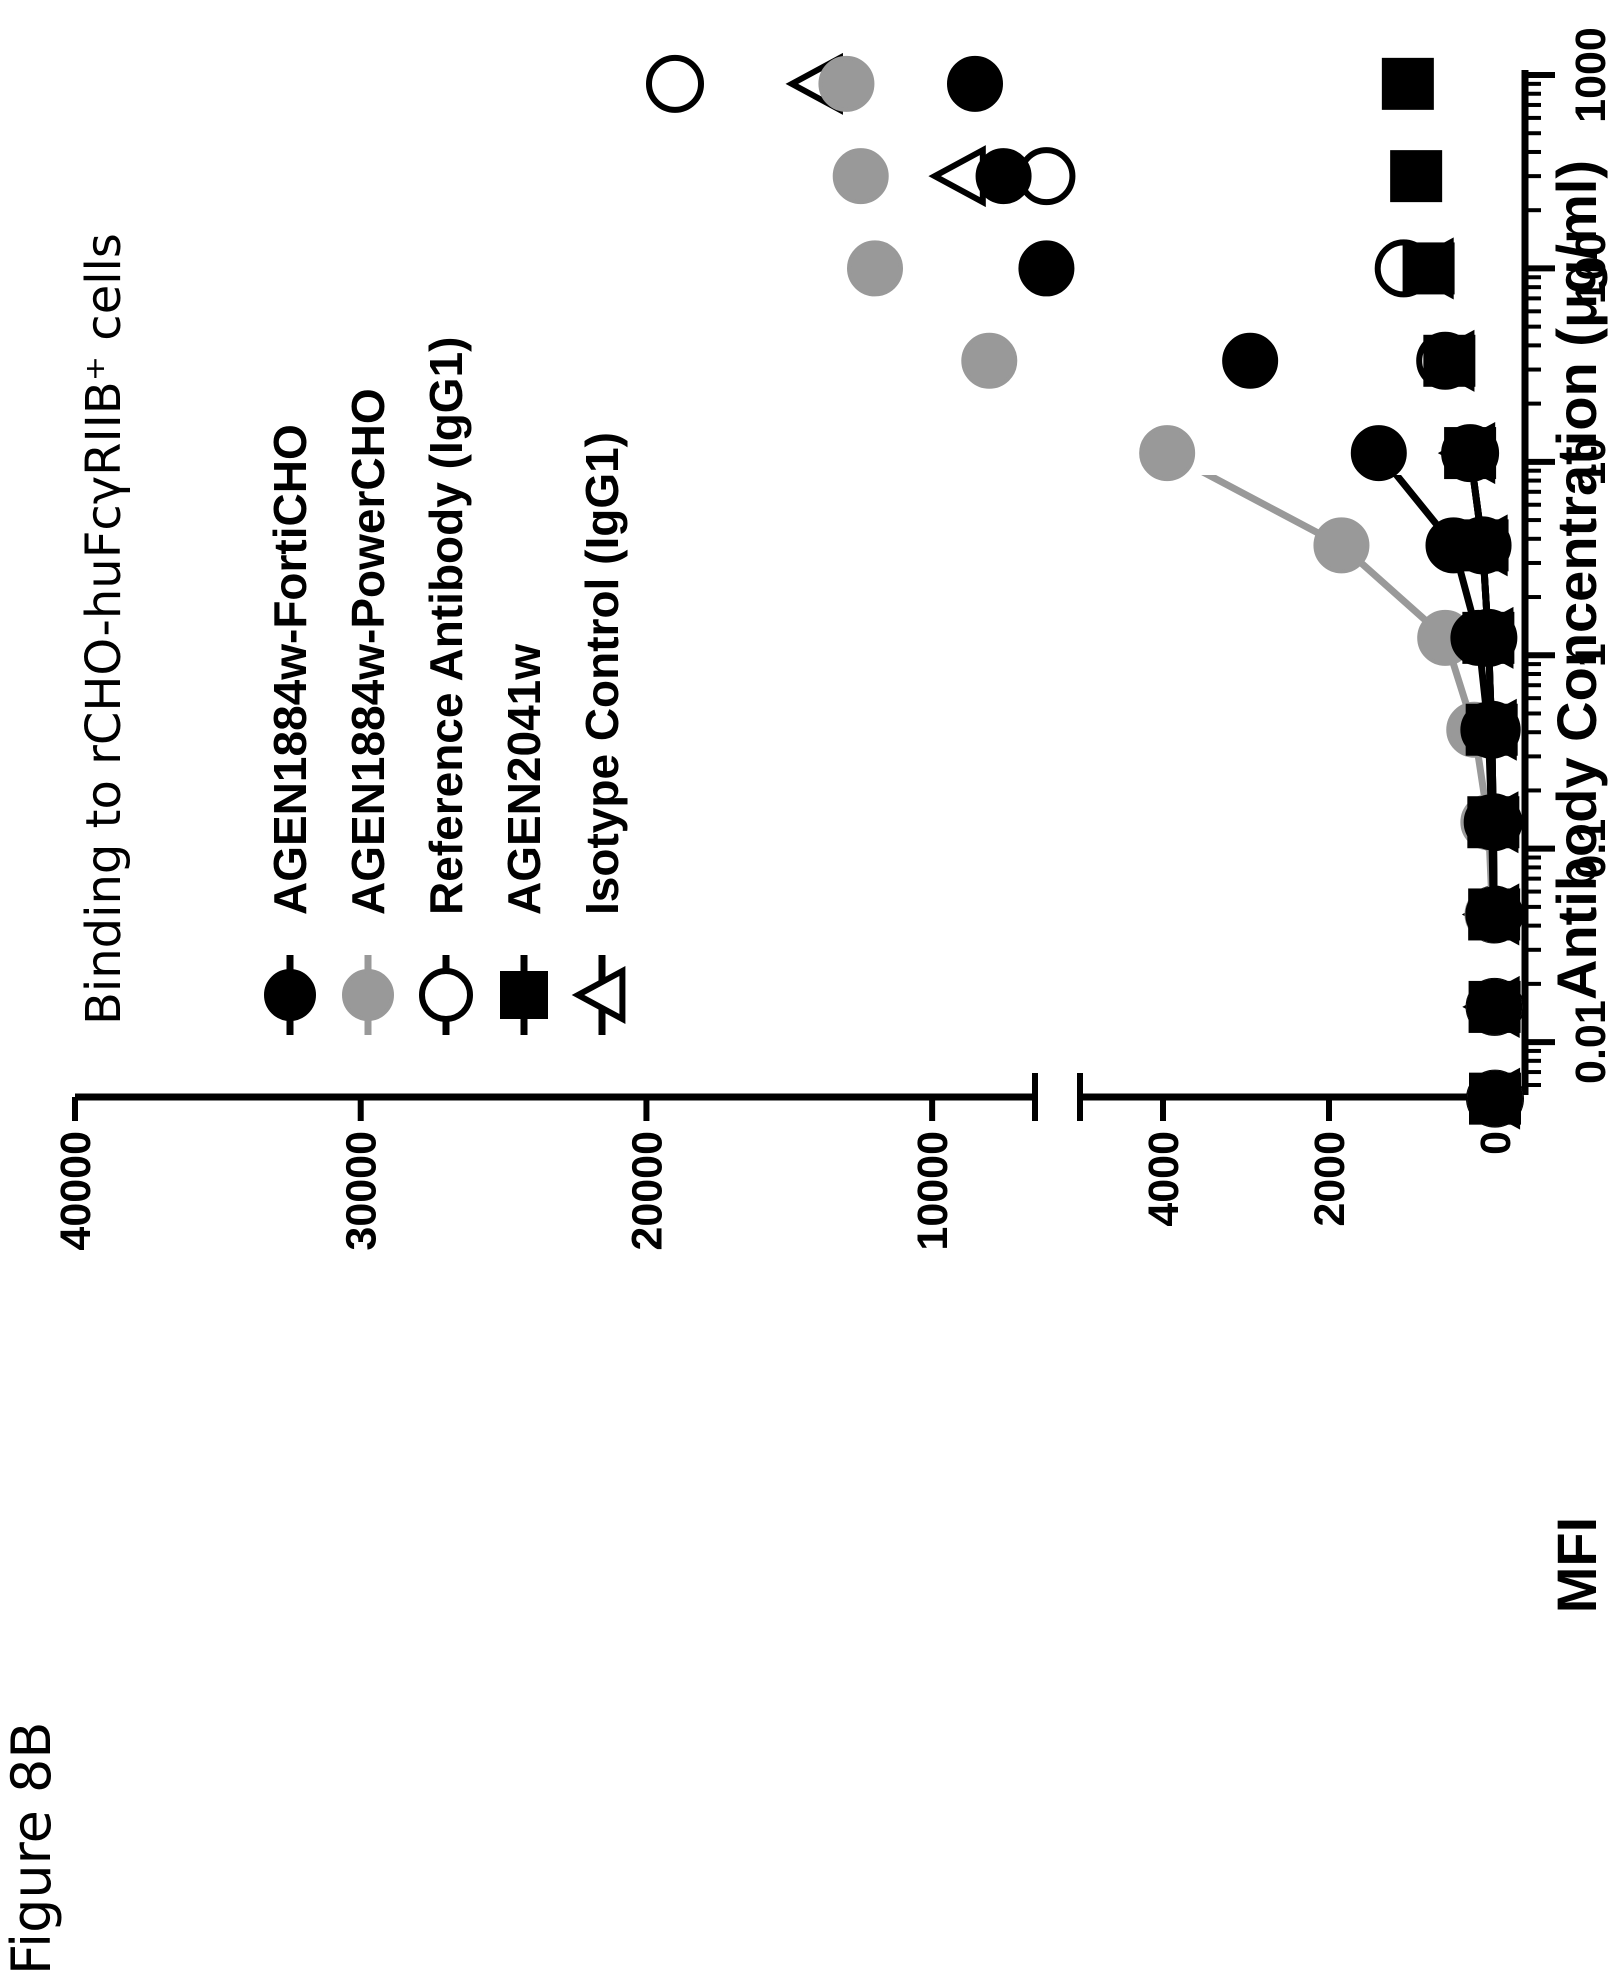 The image size is (1619, 1985). Describe the element at coordinates (933, 1191) in the screenshot. I see `y-tick-label: 10000` at that location.